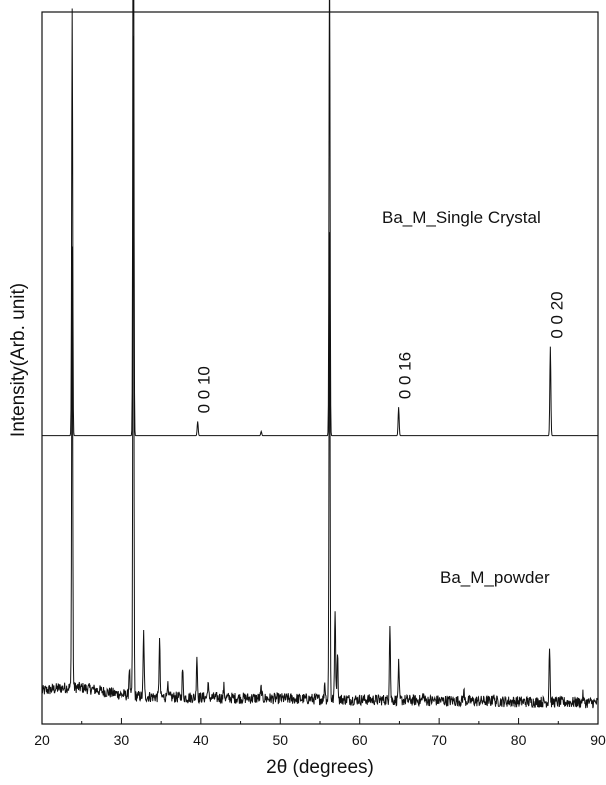 The image size is (606, 785). I want to click on x-tick-label: 70, so click(439, 740).